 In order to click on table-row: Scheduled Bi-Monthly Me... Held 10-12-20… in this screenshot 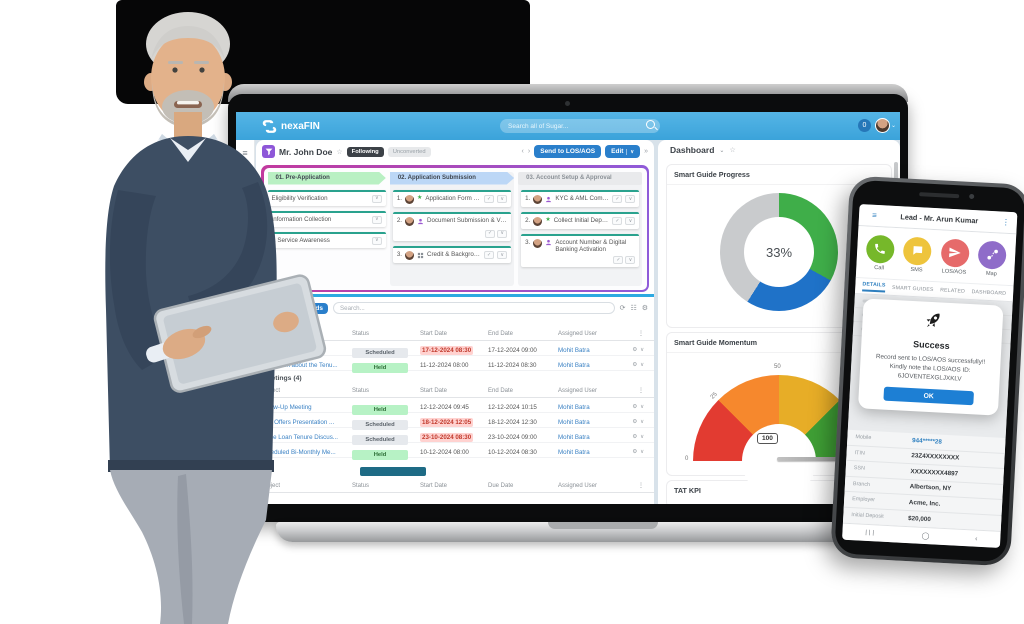, I will do `click(455, 451)`.